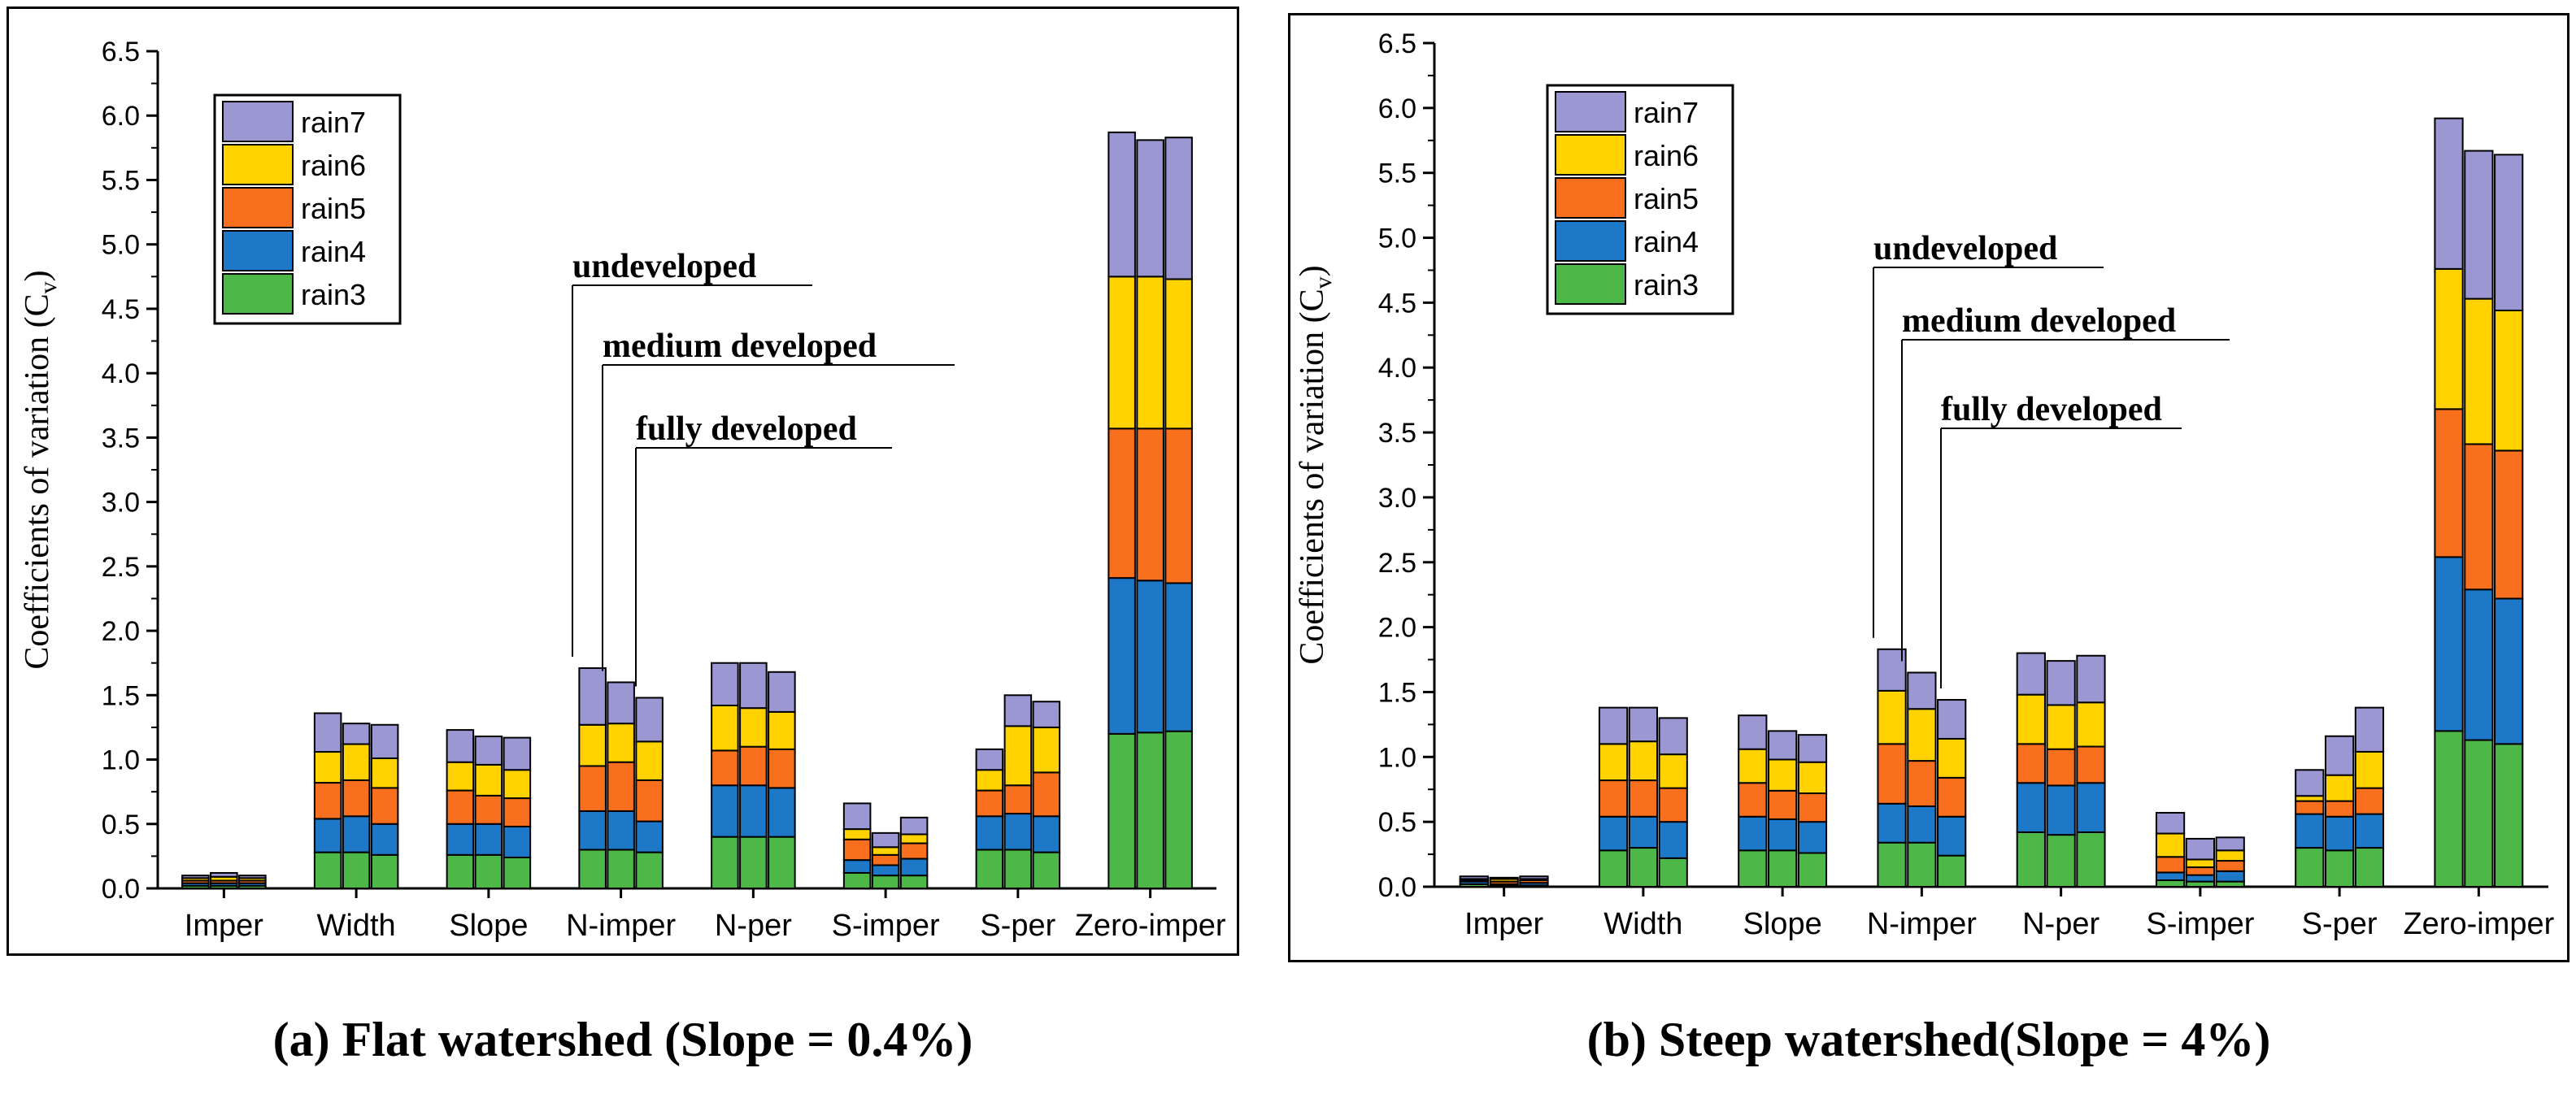  Describe the element at coordinates (333, 122) in the screenshot. I see `legend-label-rain7: rain7` at that location.